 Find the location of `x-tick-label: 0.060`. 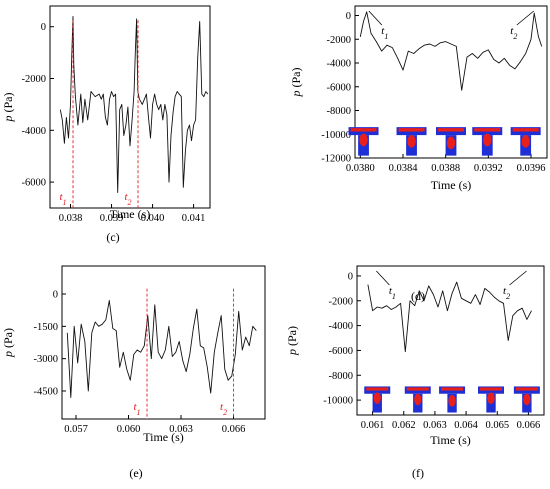

x-tick-label: 0.060 is located at coordinates (129, 429).